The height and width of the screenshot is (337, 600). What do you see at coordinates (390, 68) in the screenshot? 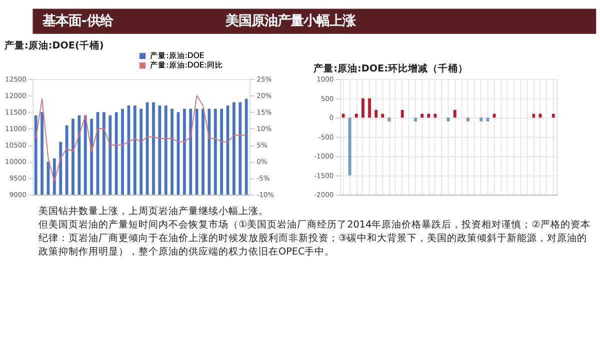
I see `chart-title: 产量:原油:DOE:环比增减（千桶）` at bounding box center [390, 68].